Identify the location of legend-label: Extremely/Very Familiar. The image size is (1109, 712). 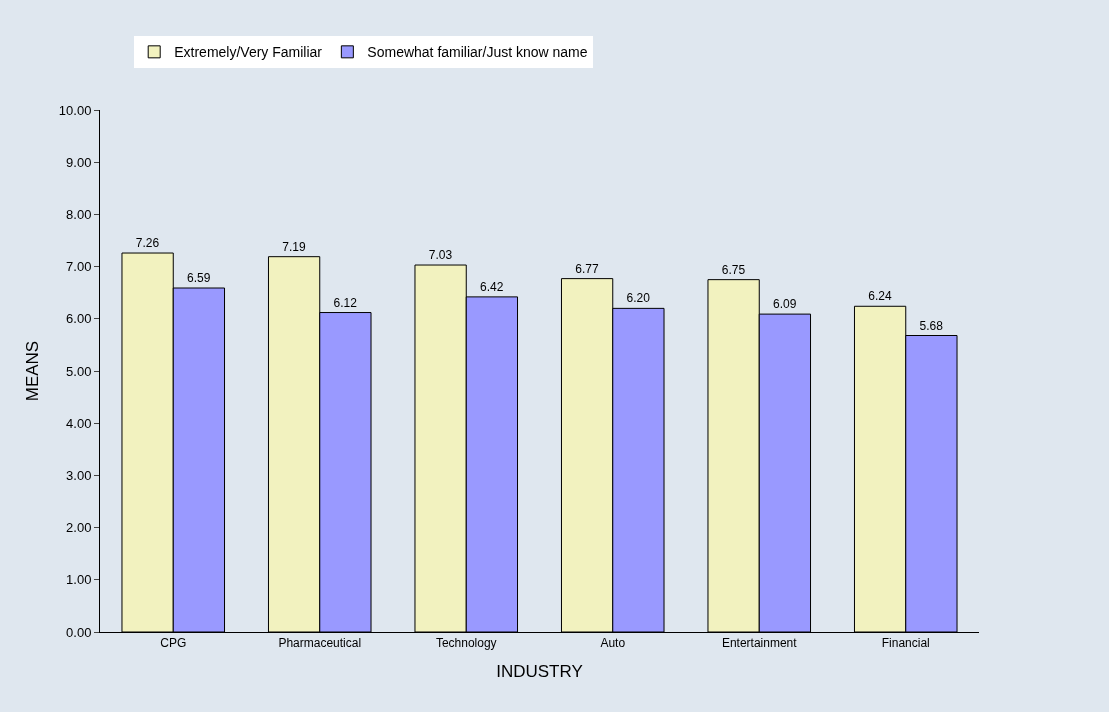
(248, 52).